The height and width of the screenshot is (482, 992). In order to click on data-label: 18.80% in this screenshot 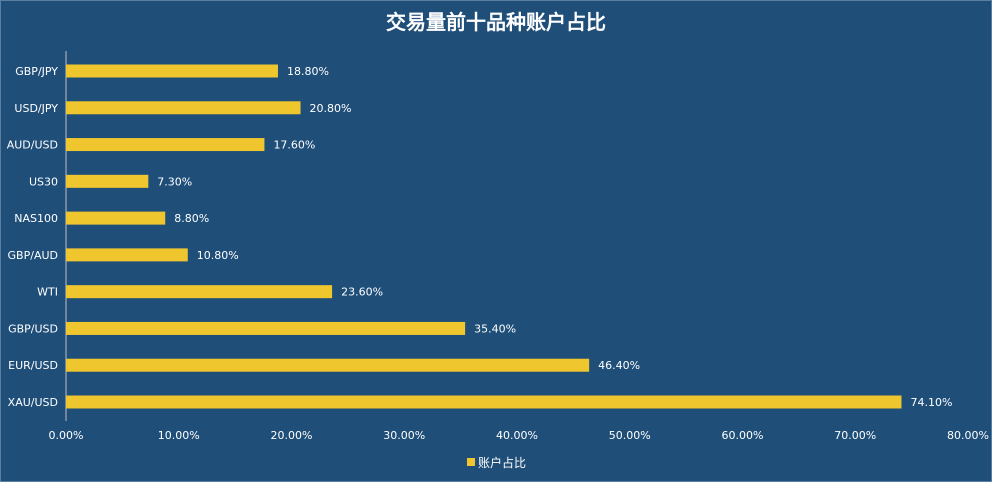, I will do `click(308, 71)`.